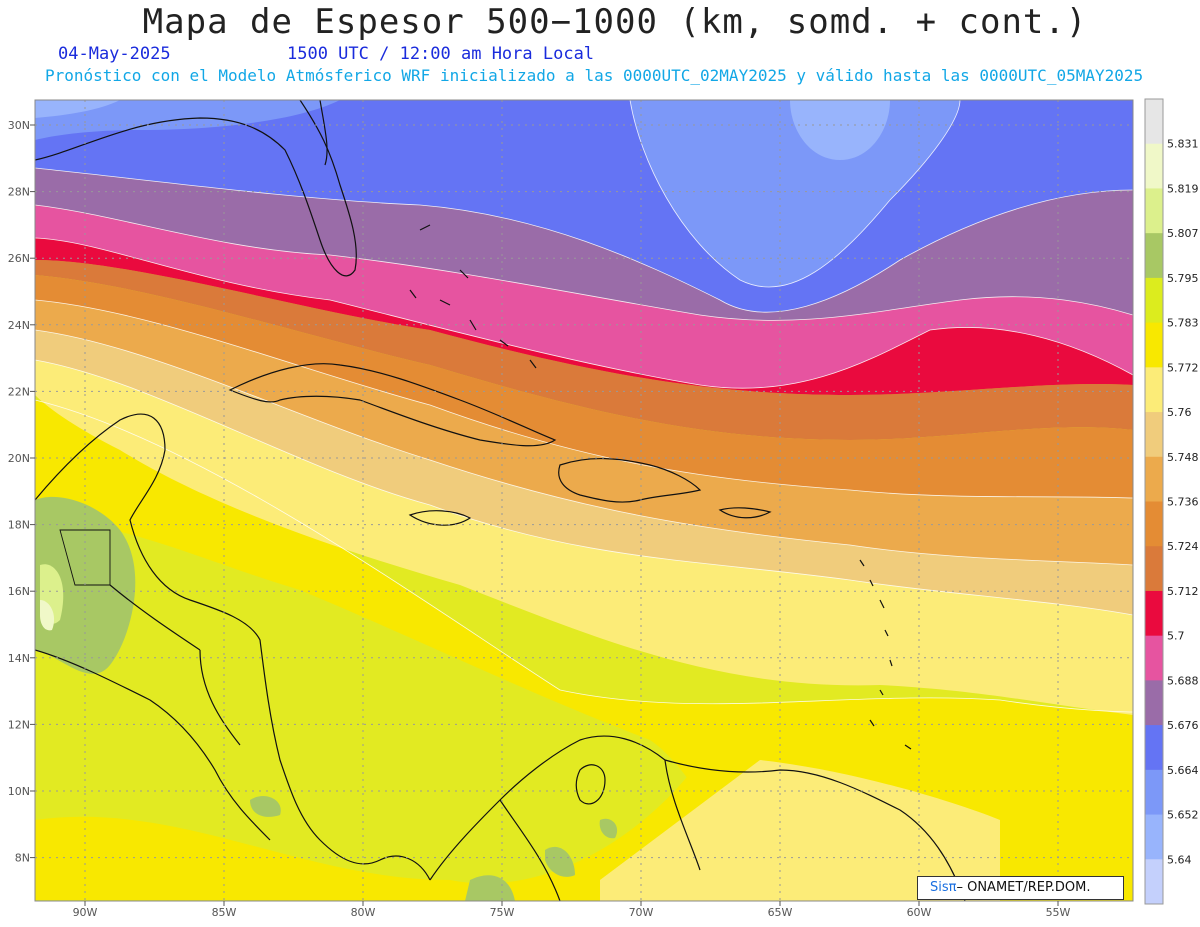  Describe the element at coordinates (224, 912) in the screenshot. I see `lon-label: 85W` at that location.